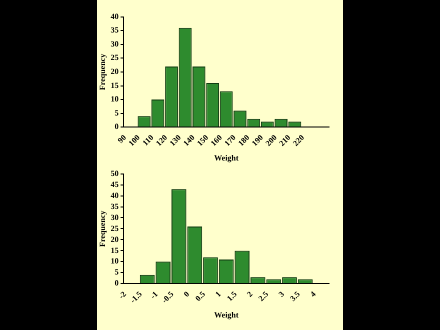  What do you see at coordinates (298, 140) in the screenshot?
I see `x-tick-label: 220` at bounding box center [298, 140].